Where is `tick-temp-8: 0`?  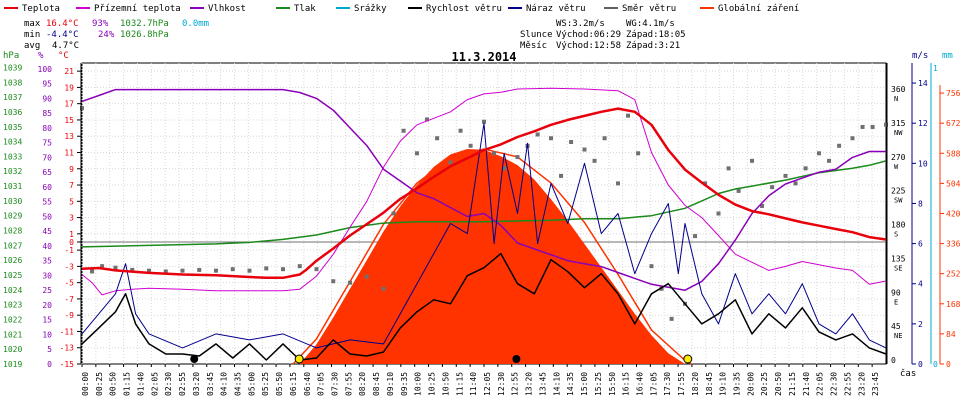 tick-temp-8: 0 is located at coordinates (71, 242).